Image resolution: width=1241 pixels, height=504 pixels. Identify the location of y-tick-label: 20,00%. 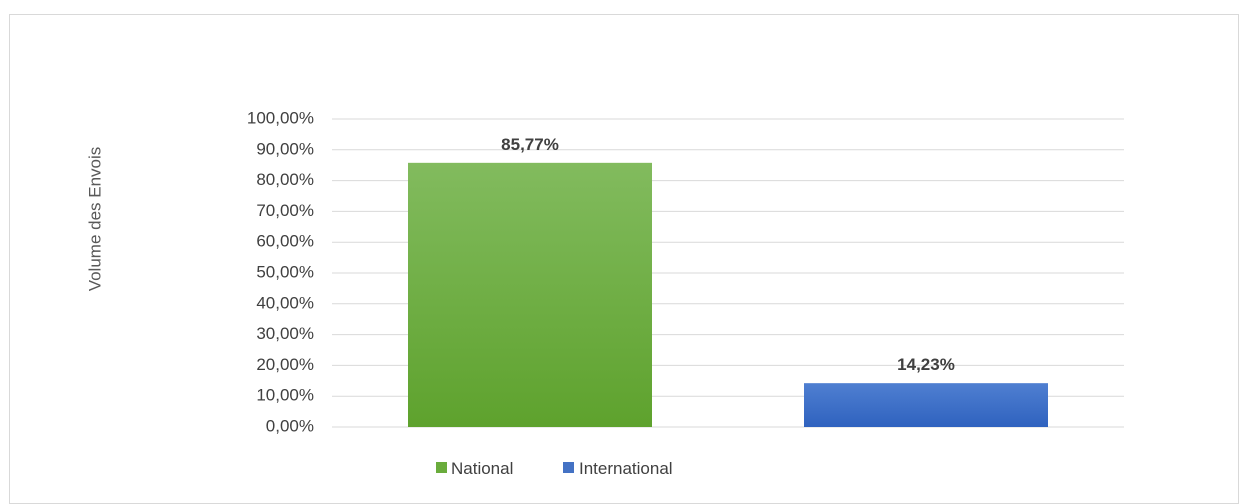
(285, 364).